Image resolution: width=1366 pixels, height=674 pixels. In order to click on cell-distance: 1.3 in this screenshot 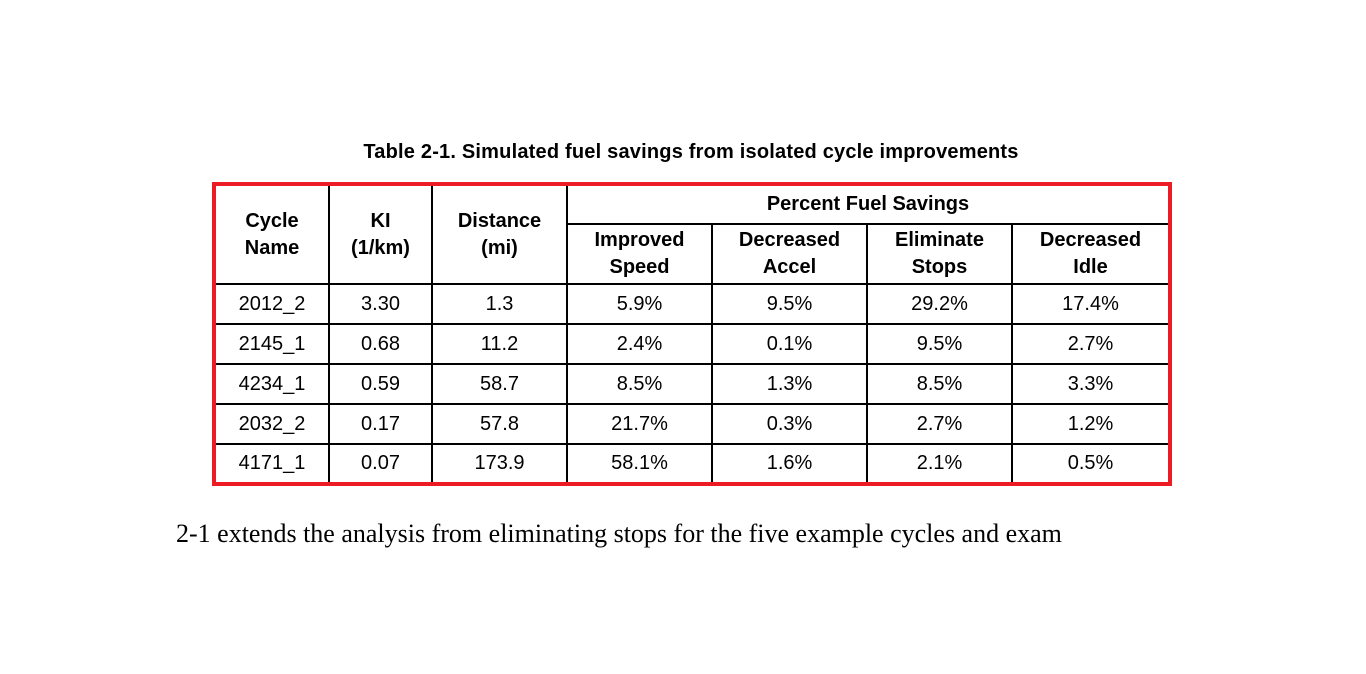, I will do `click(499, 304)`.